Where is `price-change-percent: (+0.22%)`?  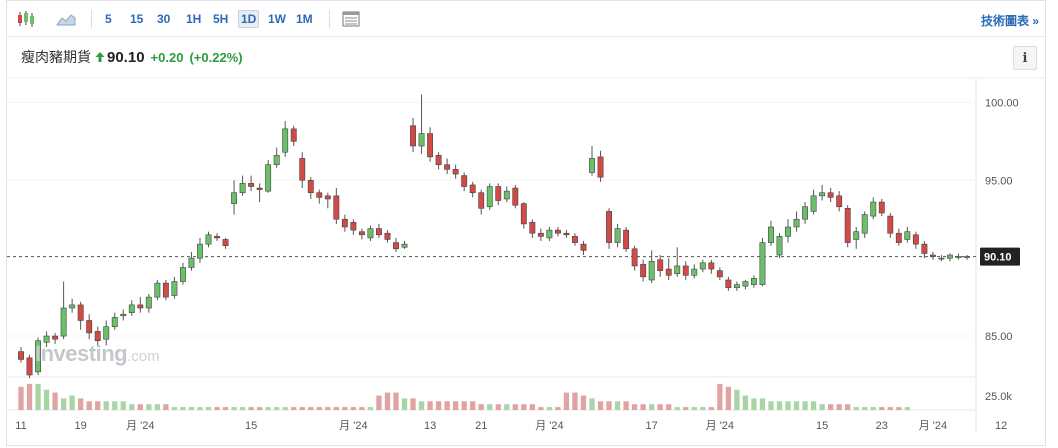
price-change-percent: (+0.22%) is located at coordinates (216, 57).